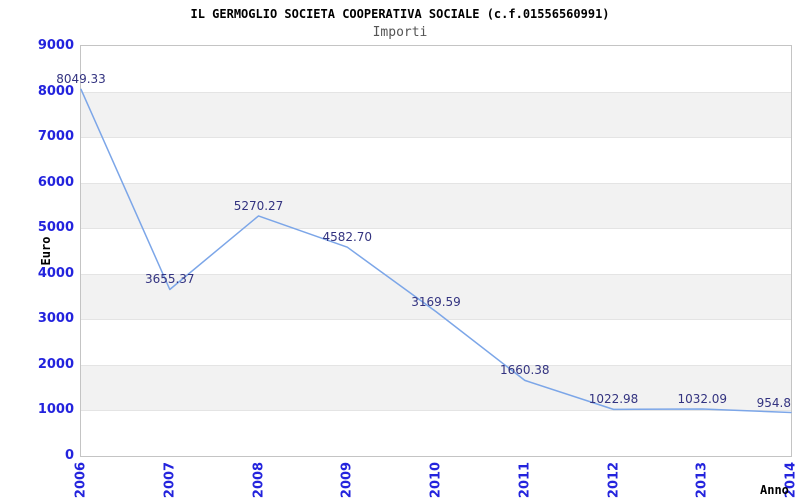 The width and height of the screenshot is (800, 500). Describe the element at coordinates (81, 480) in the screenshot. I see `x-tick-label: 2006` at that location.